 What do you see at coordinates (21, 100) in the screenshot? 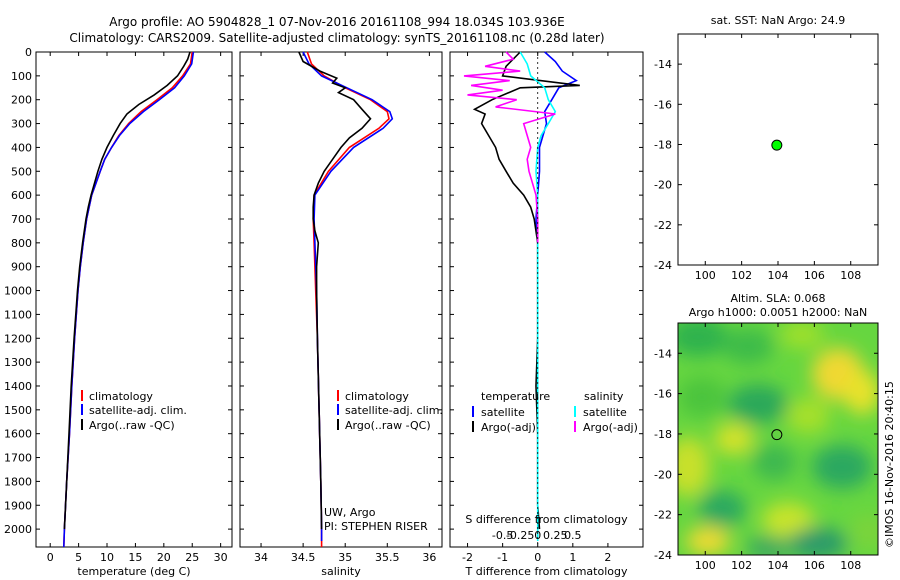
I see `y-tick-label: 200` at bounding box center [21, 100].